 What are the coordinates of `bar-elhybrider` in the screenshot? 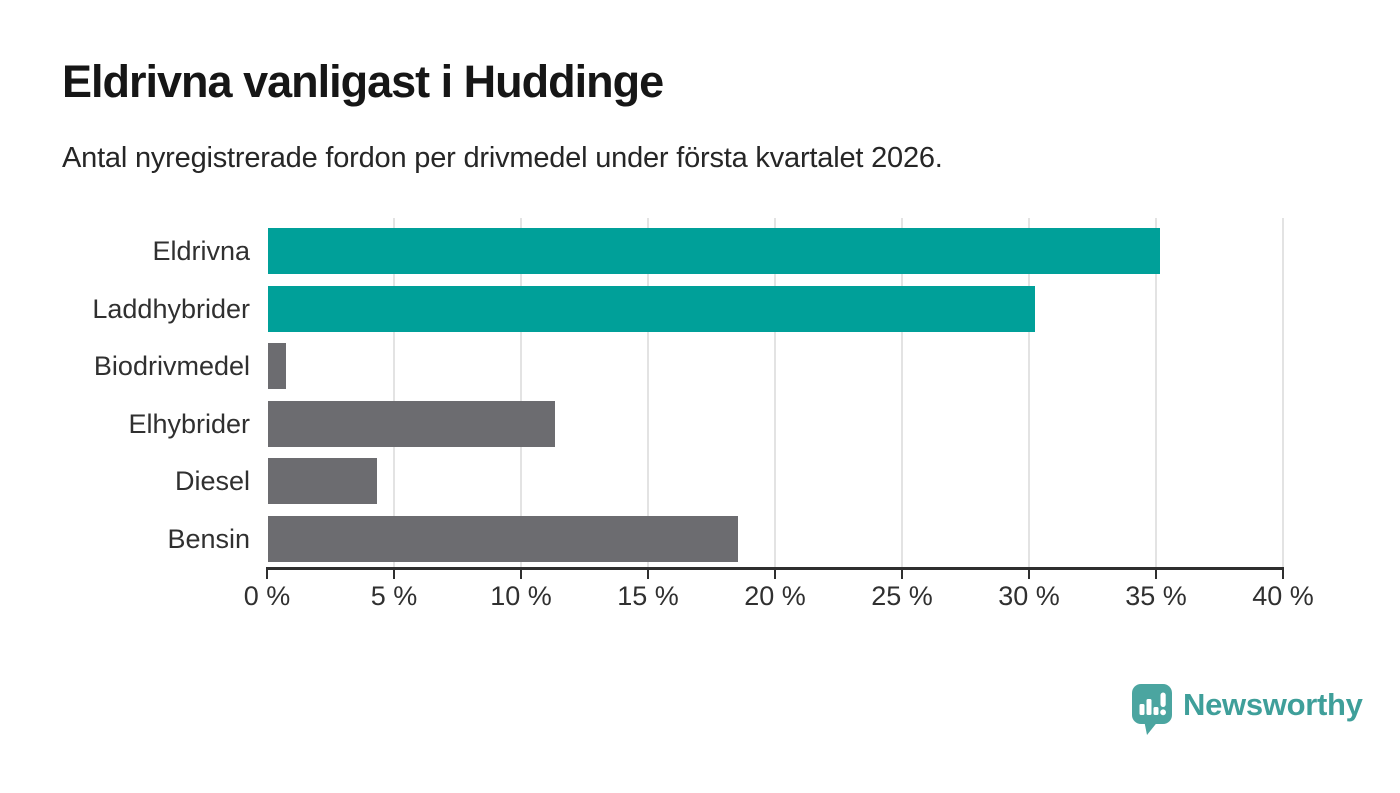 It's located at (411, 424).